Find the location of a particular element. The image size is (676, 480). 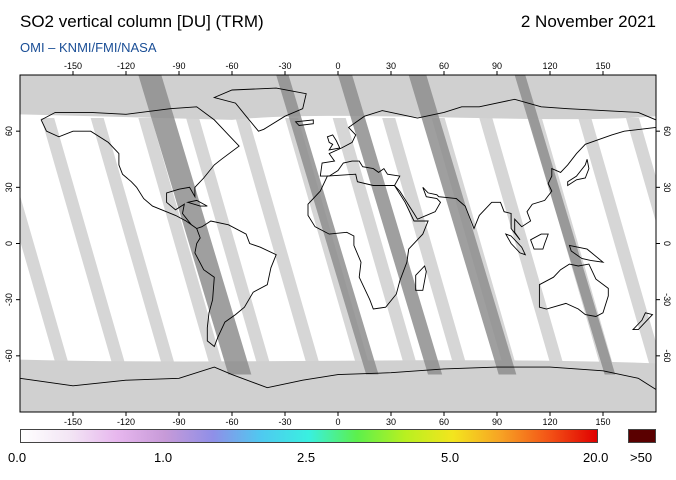

map-title: SO2 vertical column [DU] (TRM) is located at coordinates (142, 21).